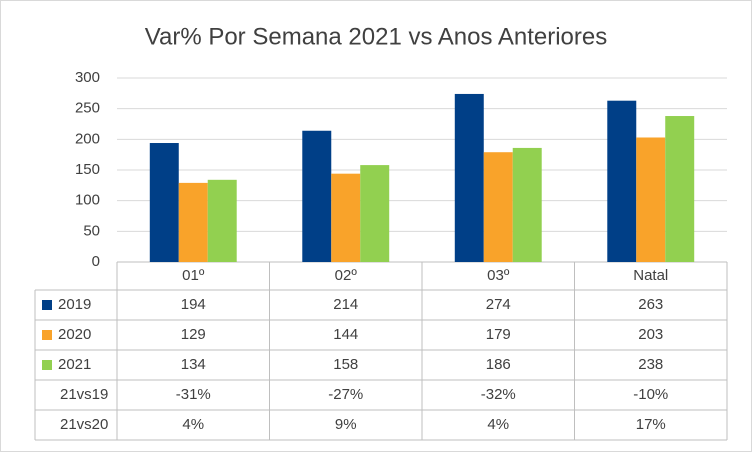  What do you see at coordinates (96, 261) in the screenshot?
I see `y-tick-label: 0` at bounding box center [96, 261].